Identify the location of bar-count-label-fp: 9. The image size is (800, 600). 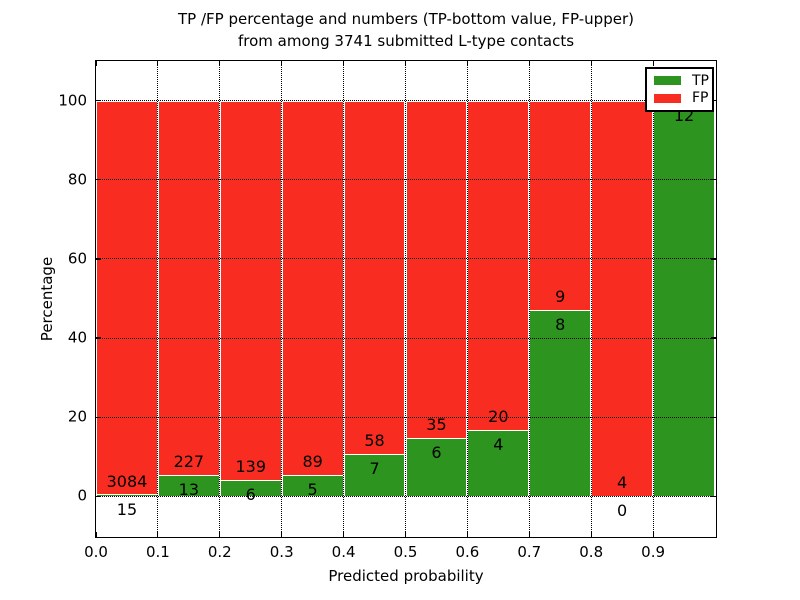
(560, 297).